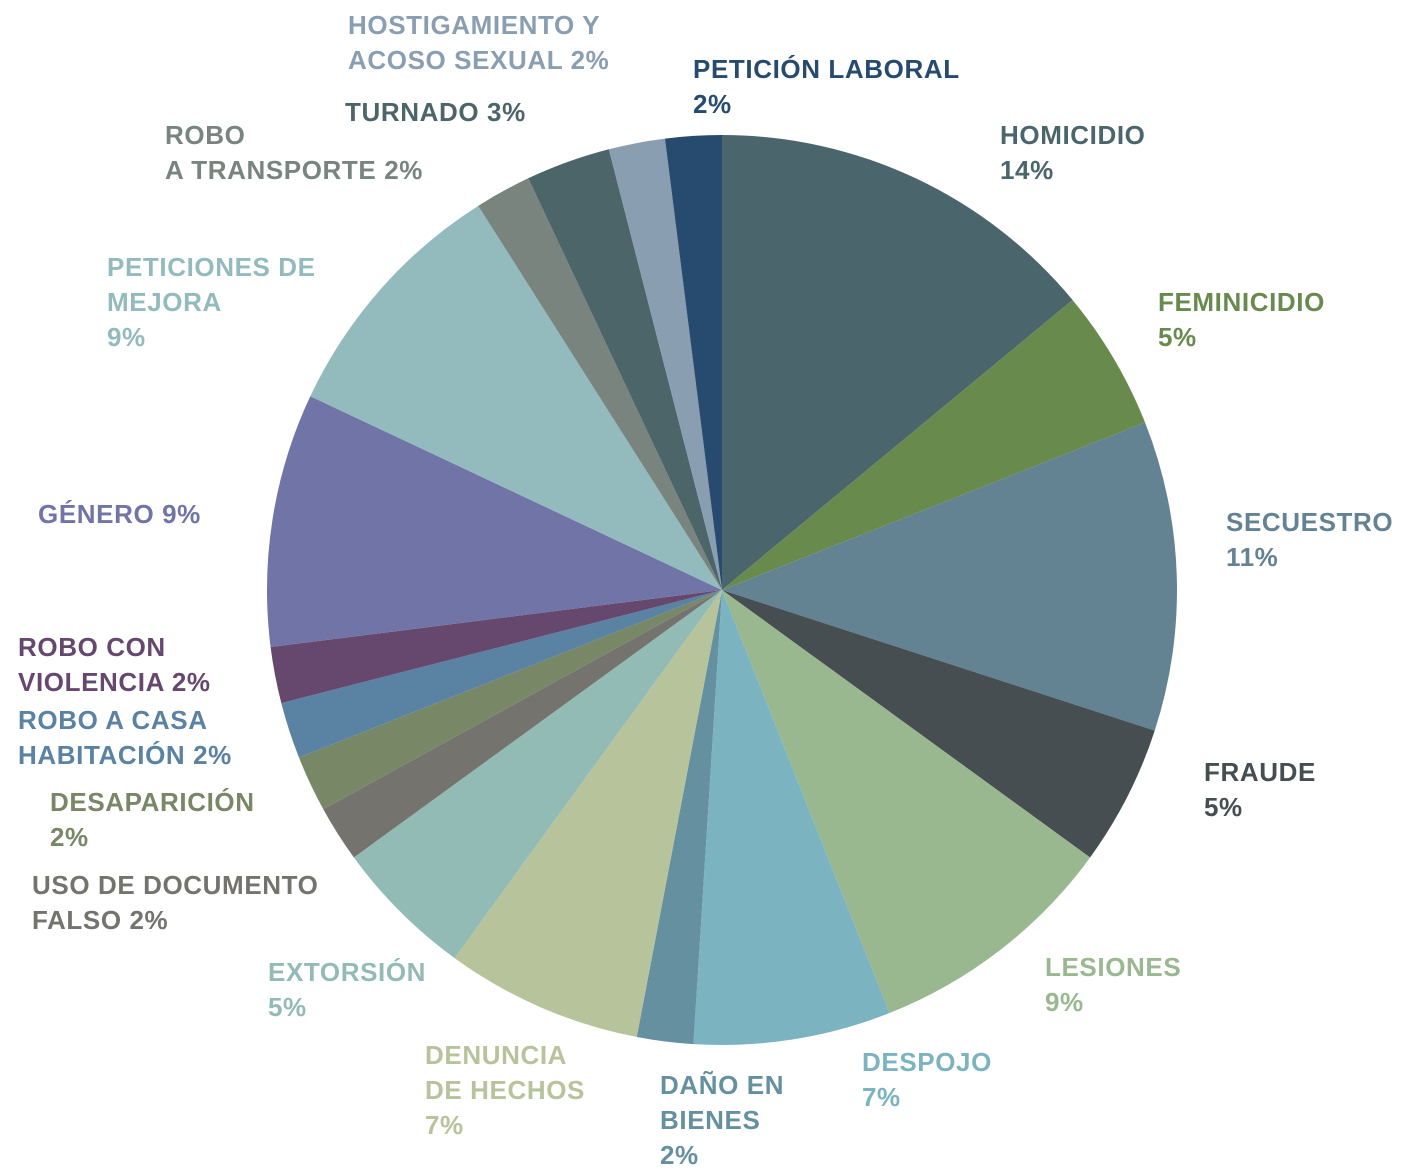  I want to click on slice-label: DESAPARICIÓN 2%, so click(152, 820).